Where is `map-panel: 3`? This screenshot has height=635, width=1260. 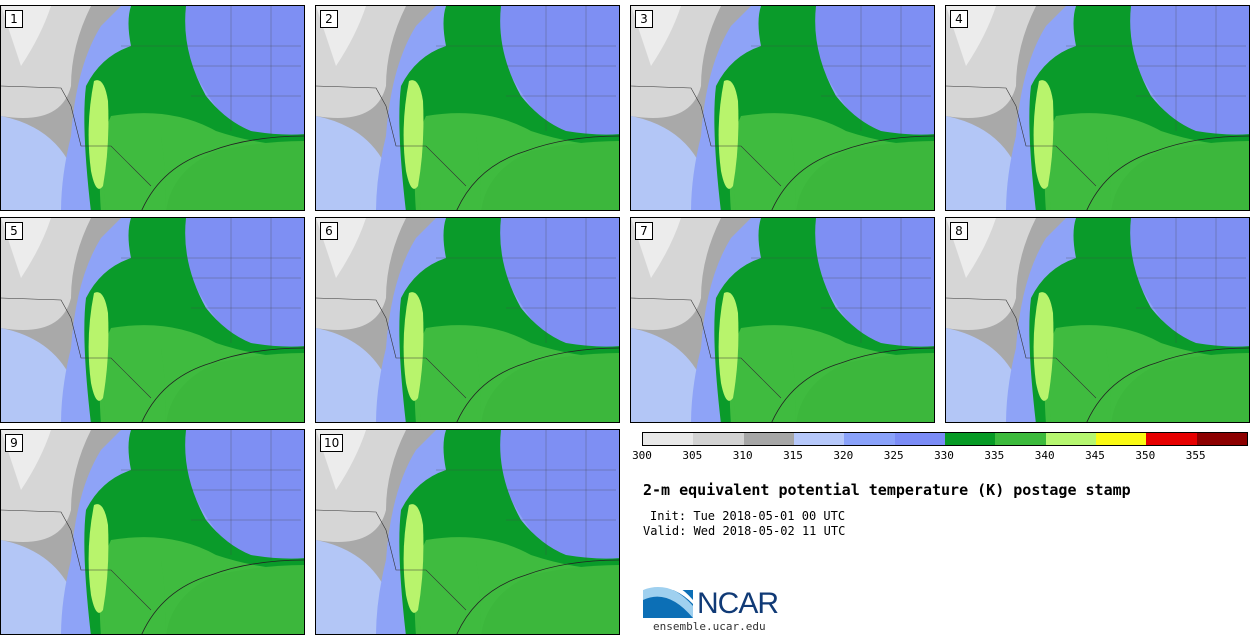
map-panel: 3 is located at coordinates (782, 108).